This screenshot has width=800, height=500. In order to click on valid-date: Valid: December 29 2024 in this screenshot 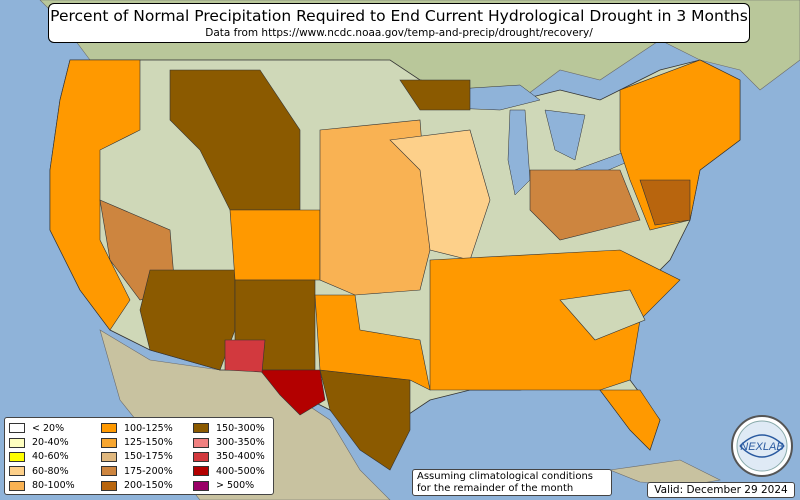, I will do `click(721, 490)`.